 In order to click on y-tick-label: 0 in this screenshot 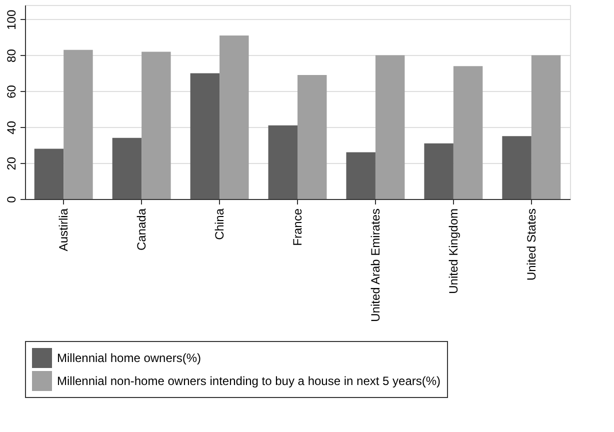, I will do `click(11, 199)`.